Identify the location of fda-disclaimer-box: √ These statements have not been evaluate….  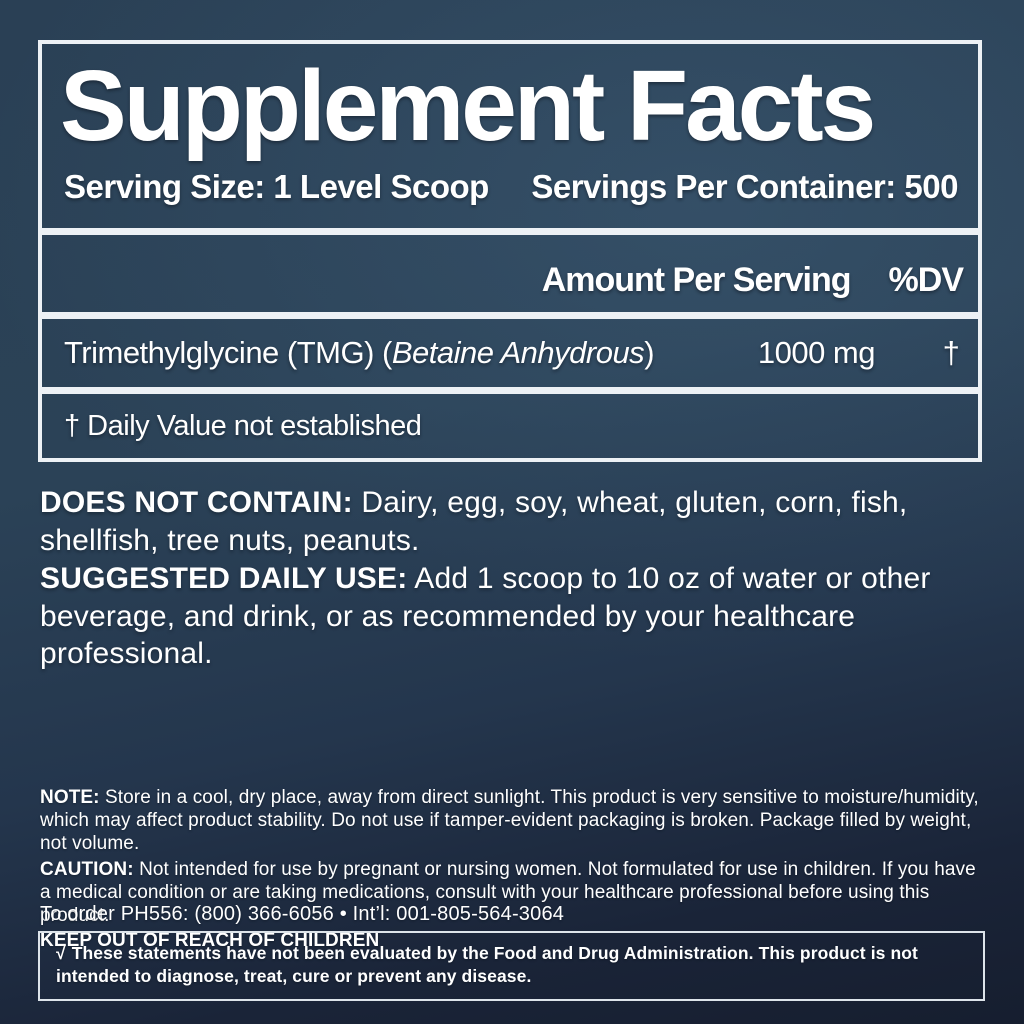
(511, 966).